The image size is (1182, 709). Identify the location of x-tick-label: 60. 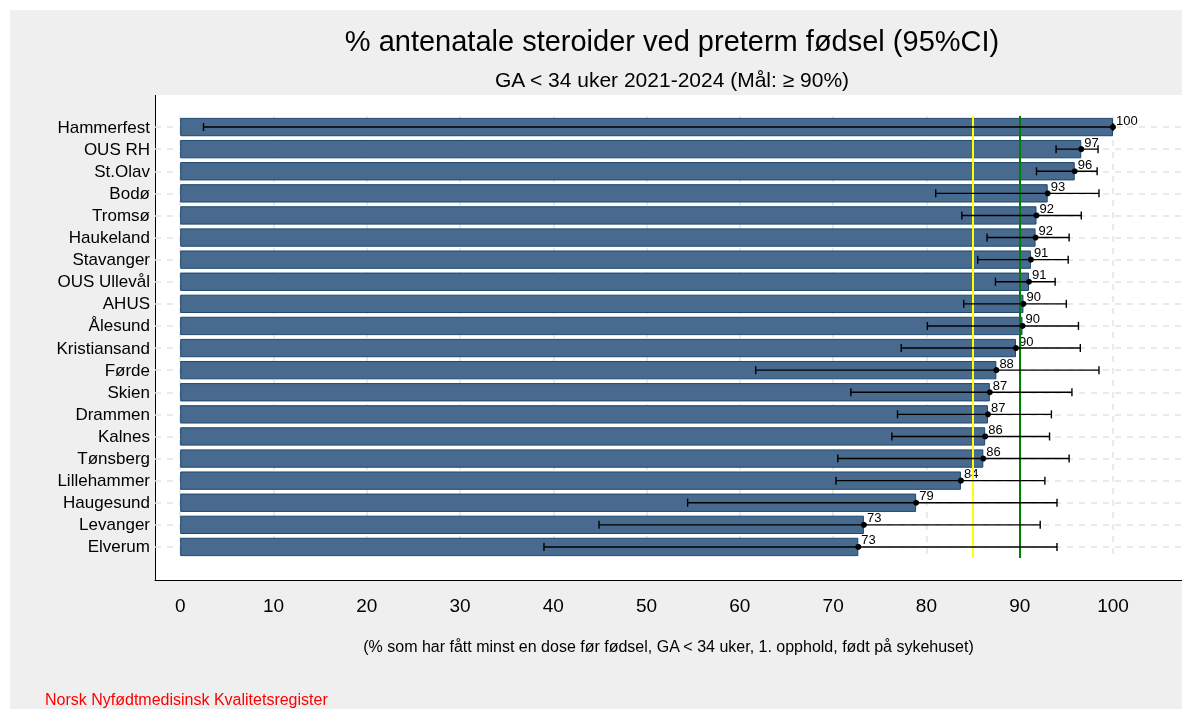
(740, 605).